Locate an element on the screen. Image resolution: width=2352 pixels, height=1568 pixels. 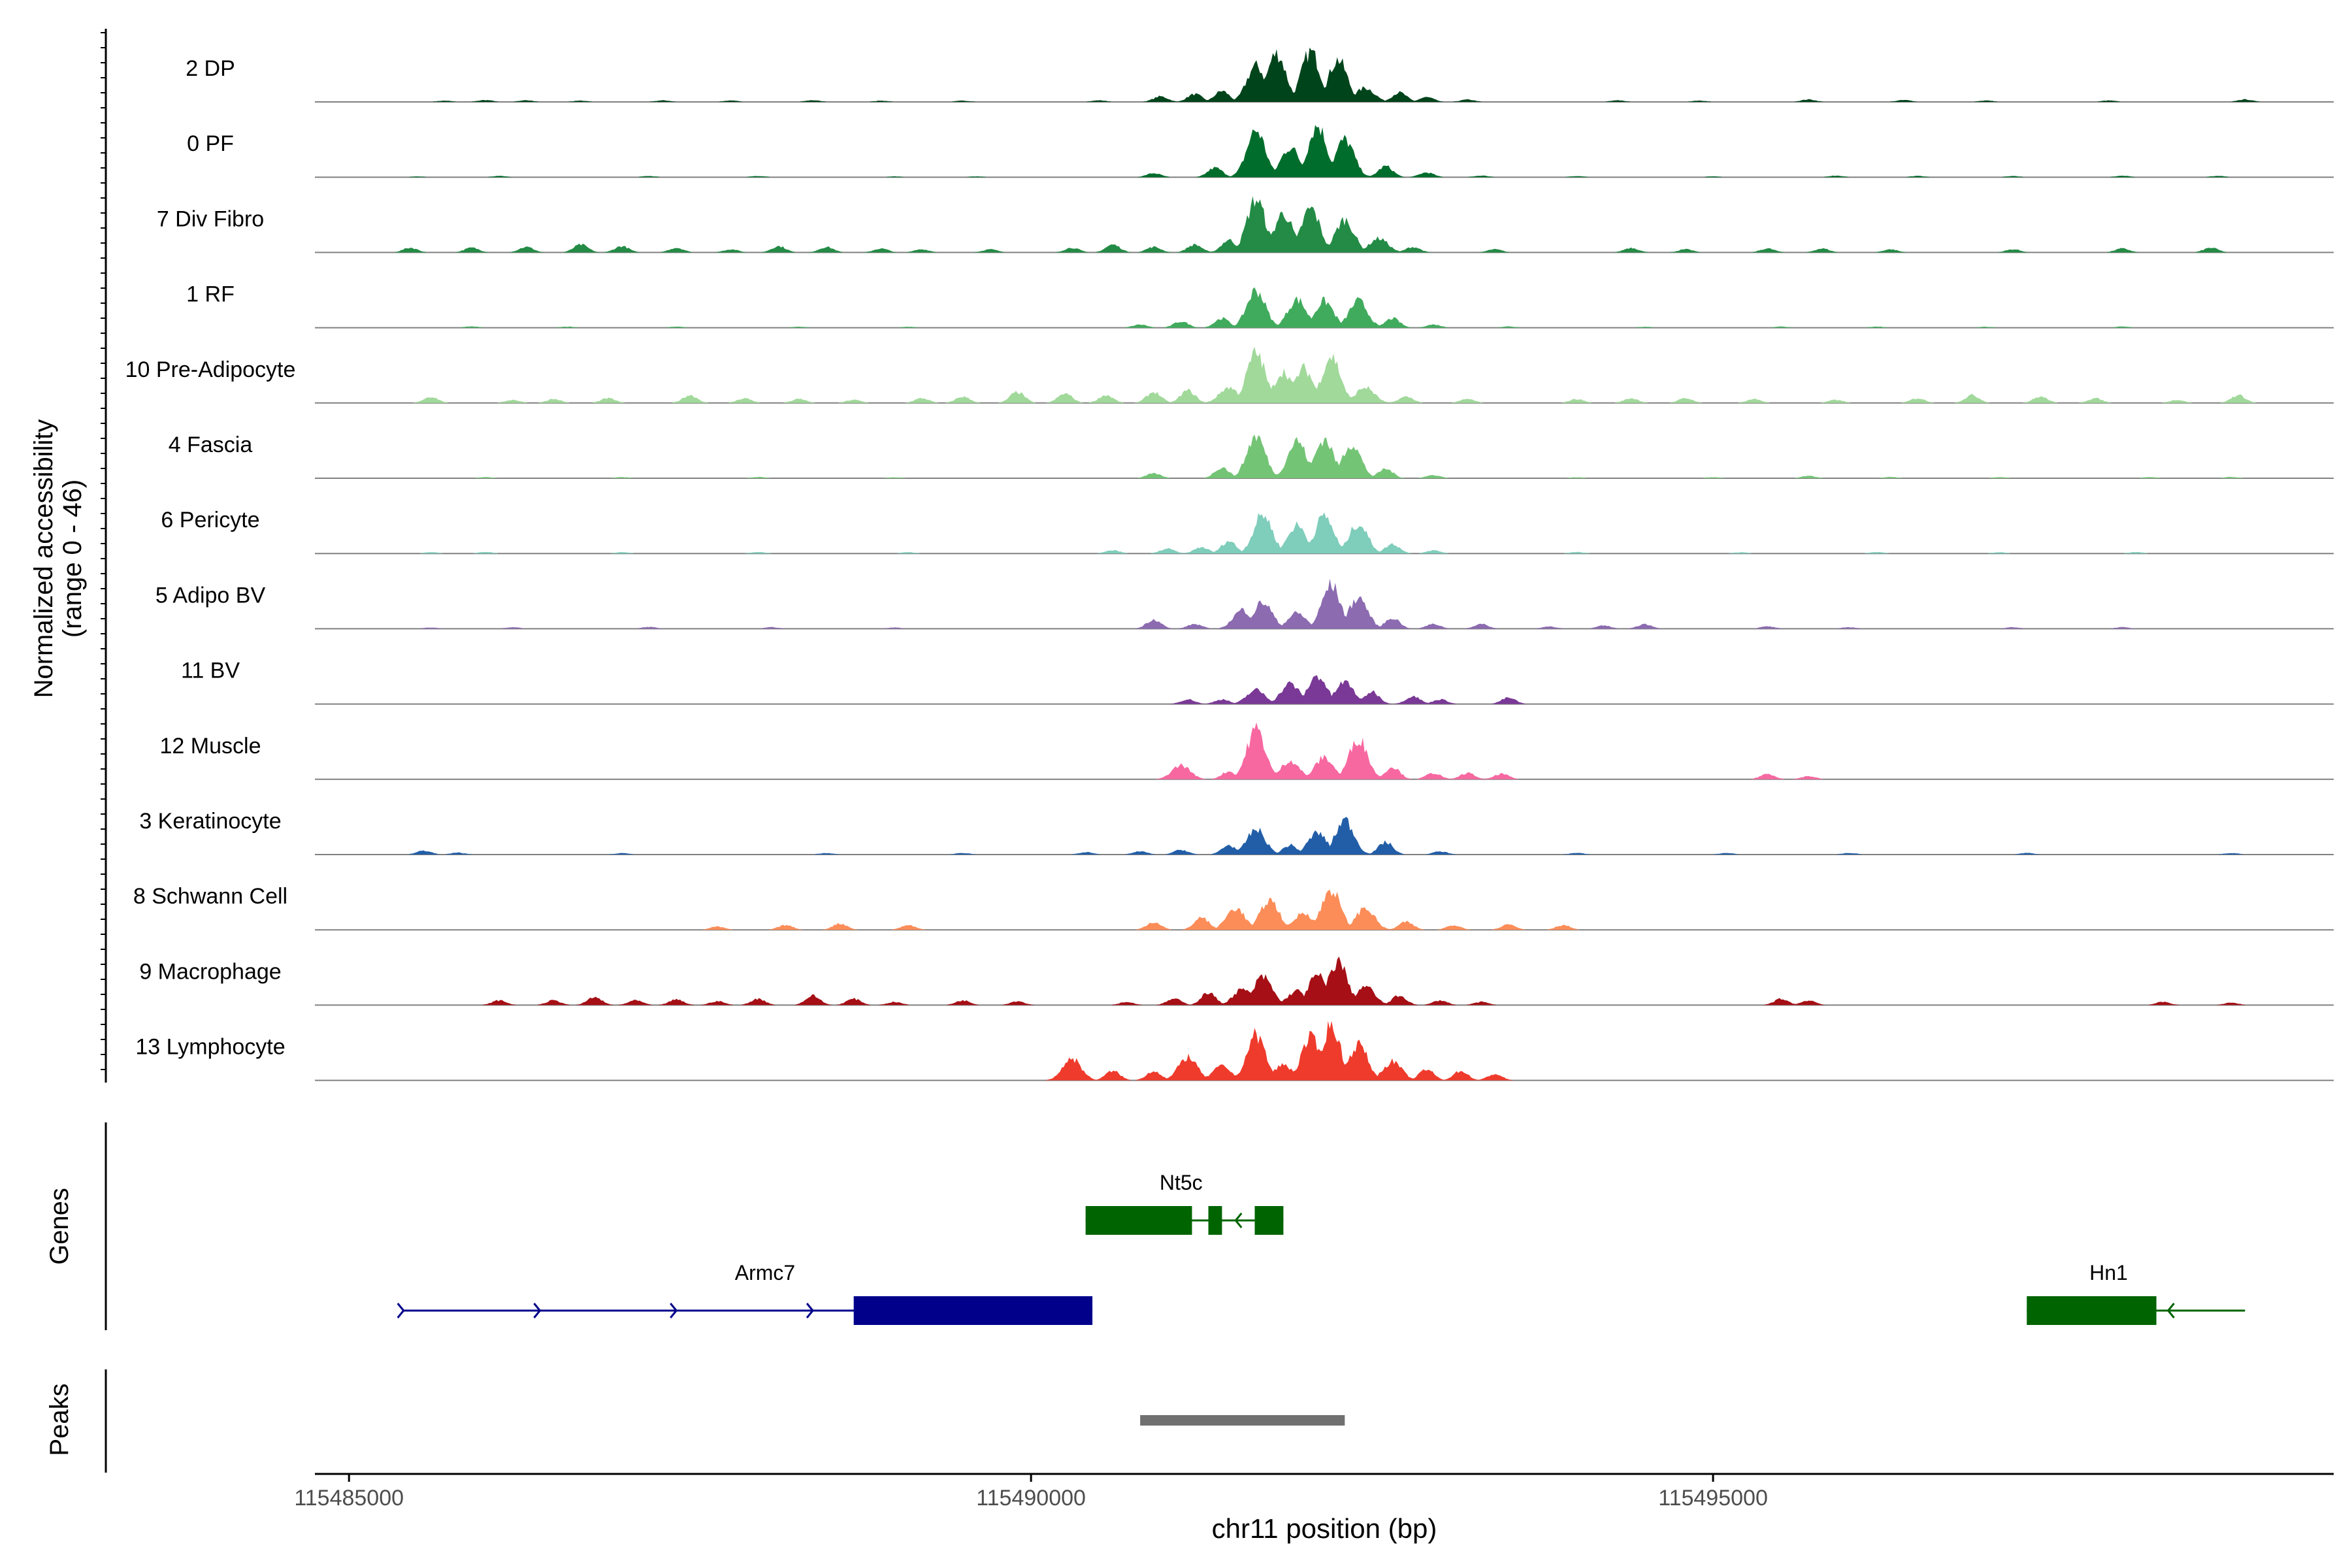
track-6-pericyte: 6 Pericyte is located at coordinates (1247, 531).